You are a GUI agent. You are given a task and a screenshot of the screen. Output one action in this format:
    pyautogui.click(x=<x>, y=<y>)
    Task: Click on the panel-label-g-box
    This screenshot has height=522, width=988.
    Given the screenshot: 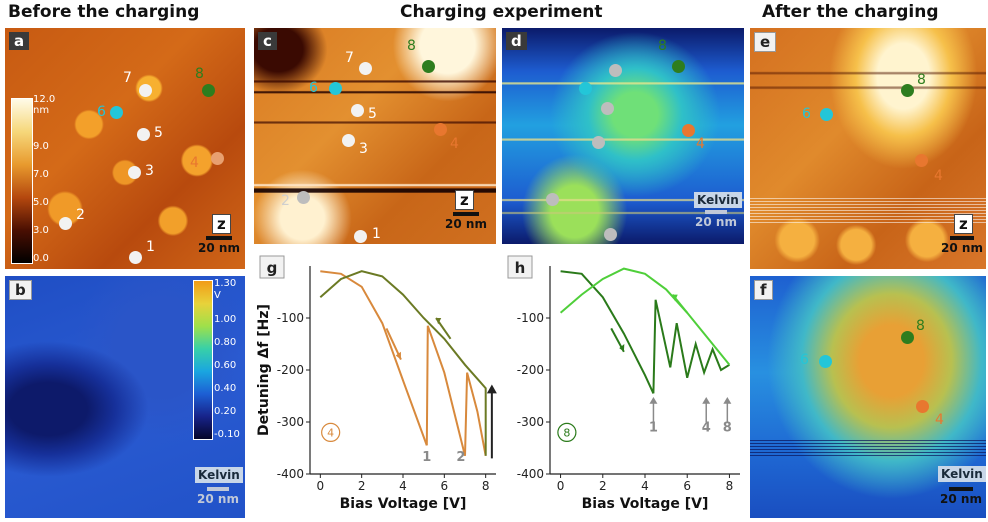 What is the action you would take?
    pyautogui.click(x=272, y=267)
    